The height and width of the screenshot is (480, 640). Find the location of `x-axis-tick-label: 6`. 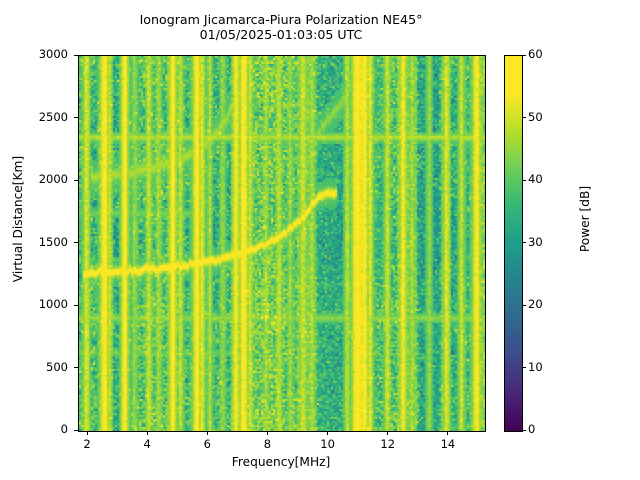

x-axis-tick-label: 6 is located at coordinates (207, 444).